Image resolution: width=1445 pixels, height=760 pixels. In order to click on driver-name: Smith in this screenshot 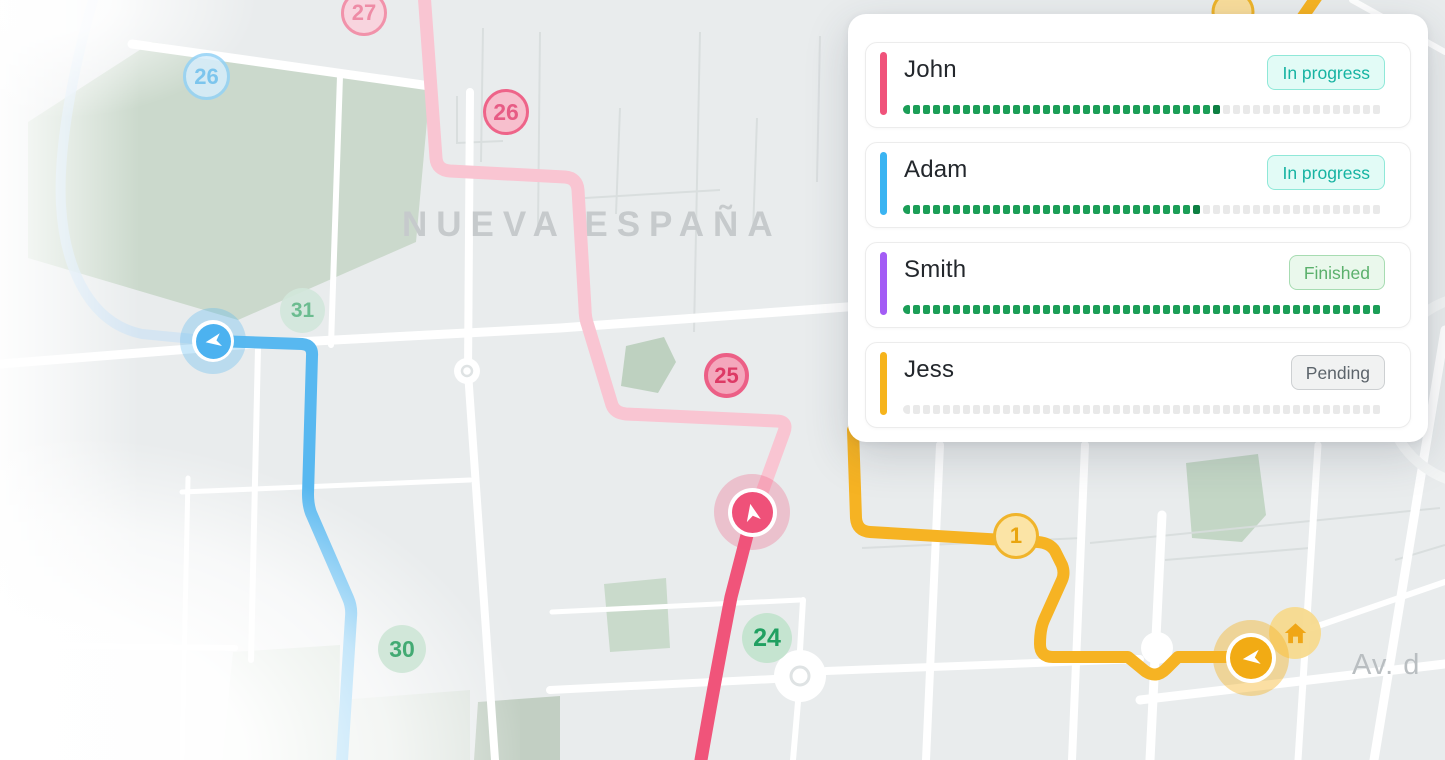, I will do `click(935, 269)`.